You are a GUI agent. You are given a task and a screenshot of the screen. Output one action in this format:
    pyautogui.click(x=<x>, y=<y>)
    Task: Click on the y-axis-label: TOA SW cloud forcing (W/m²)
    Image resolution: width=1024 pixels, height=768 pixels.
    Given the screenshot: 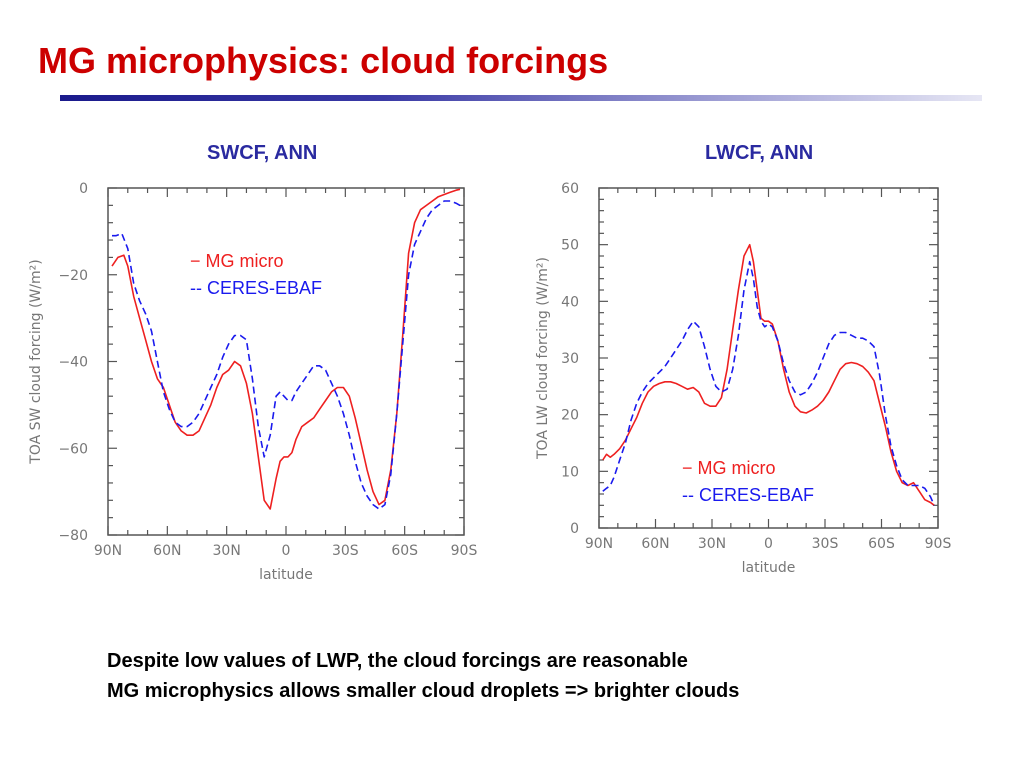 What is the action you would take?
    pyautogui.click(x=36, y=361)
    